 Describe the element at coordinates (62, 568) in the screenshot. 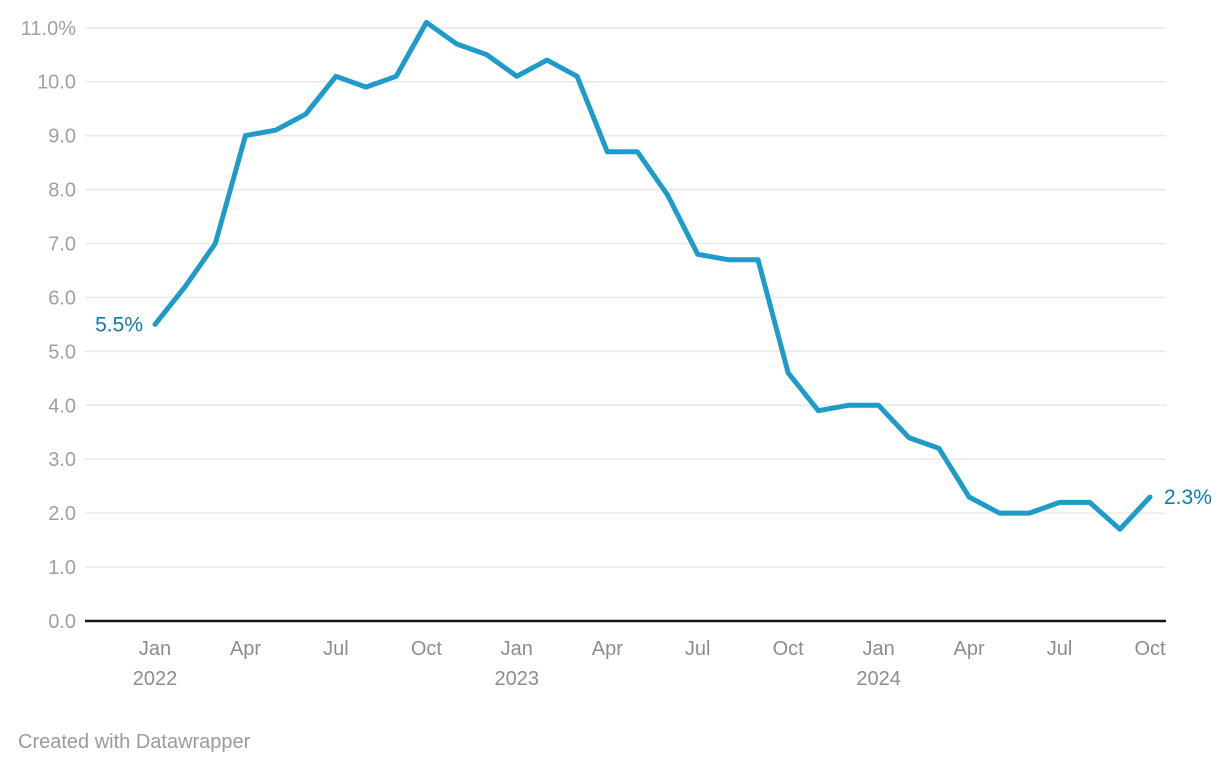

I see `y-tick-label: 1.0` at that location.